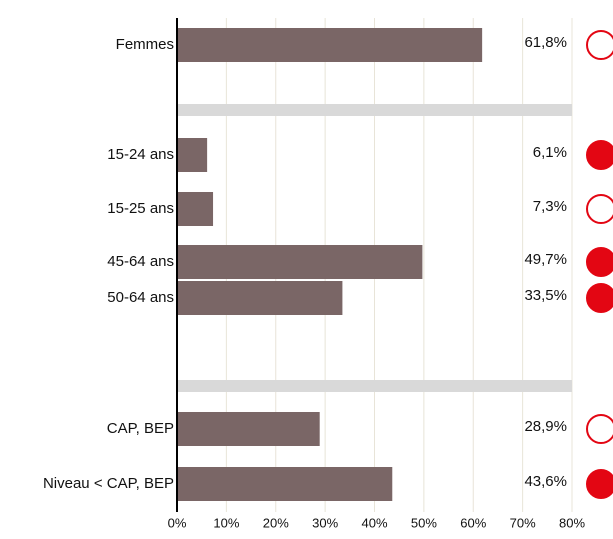  What do you see at coordinates (545, 481) in the screenshot?
I see `value-label: 43,6%` at bounding box center [545, 481].